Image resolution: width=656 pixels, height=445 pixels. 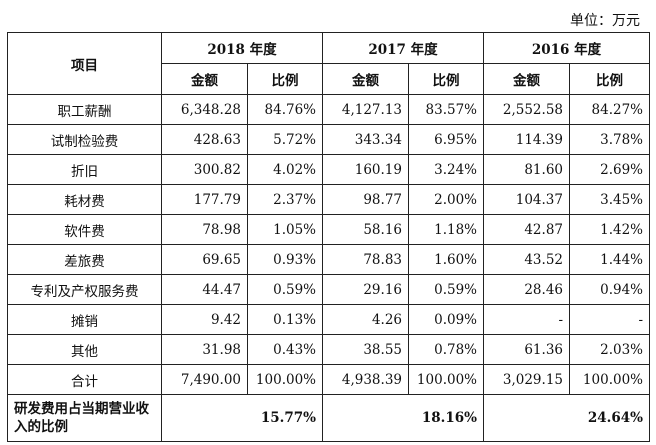 What do you see at coordinates (403, 418) in the screenshot?
I see `ratio-cell-2017: 18.16%` at bounding box center [403, 418].